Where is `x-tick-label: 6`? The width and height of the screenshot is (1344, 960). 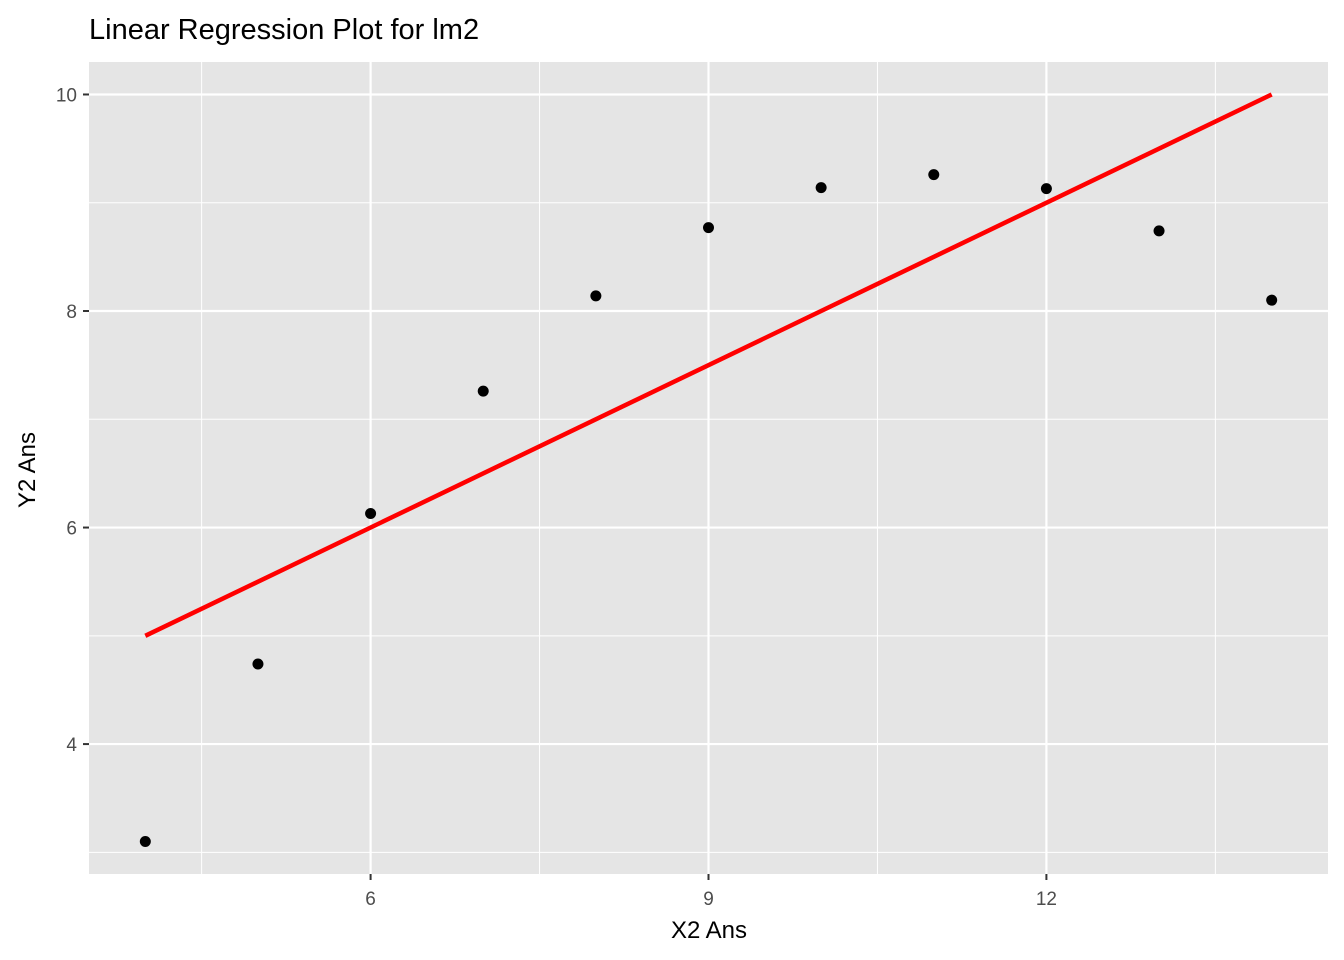
x-tick-label: 6 is located at coordinates (370, 899).